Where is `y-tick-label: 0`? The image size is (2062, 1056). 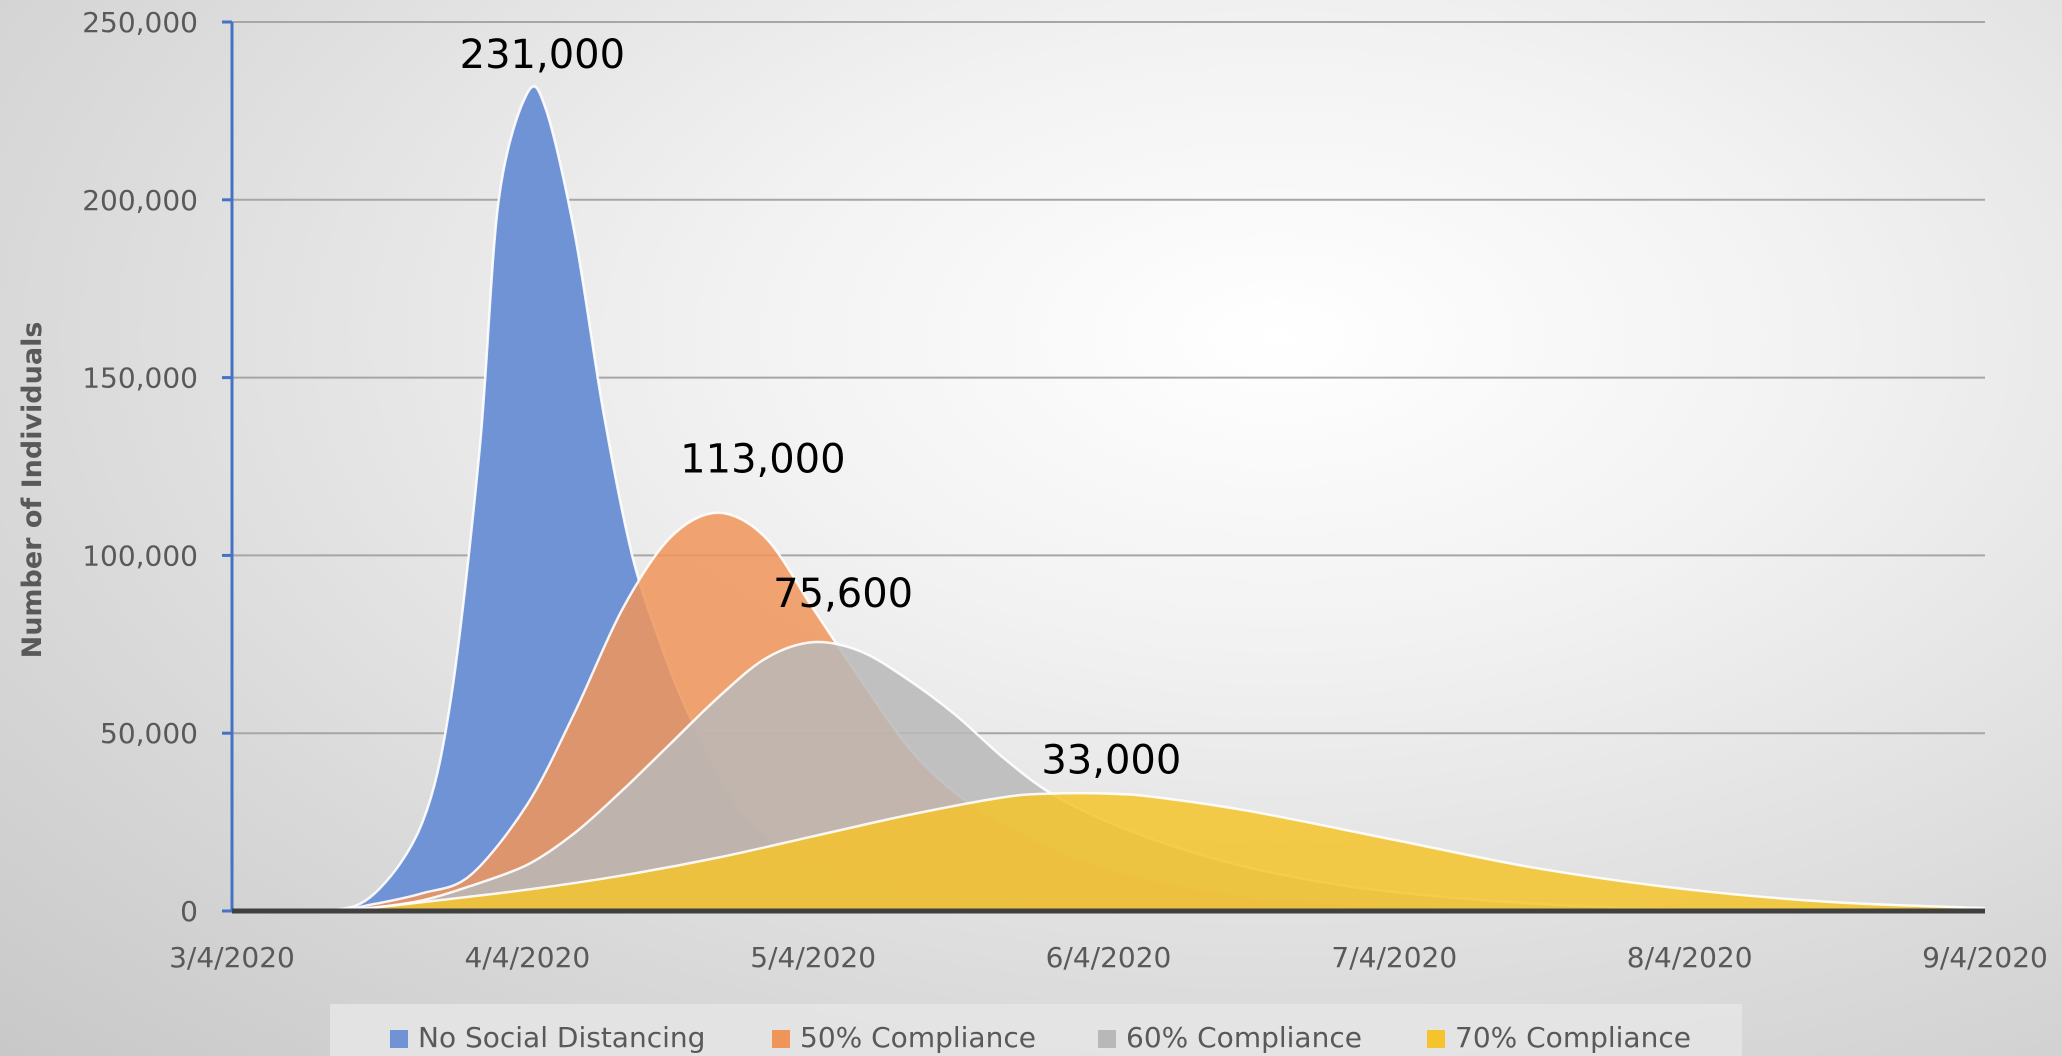 y-tick-label: 0 is located at coordinates (189, 911).